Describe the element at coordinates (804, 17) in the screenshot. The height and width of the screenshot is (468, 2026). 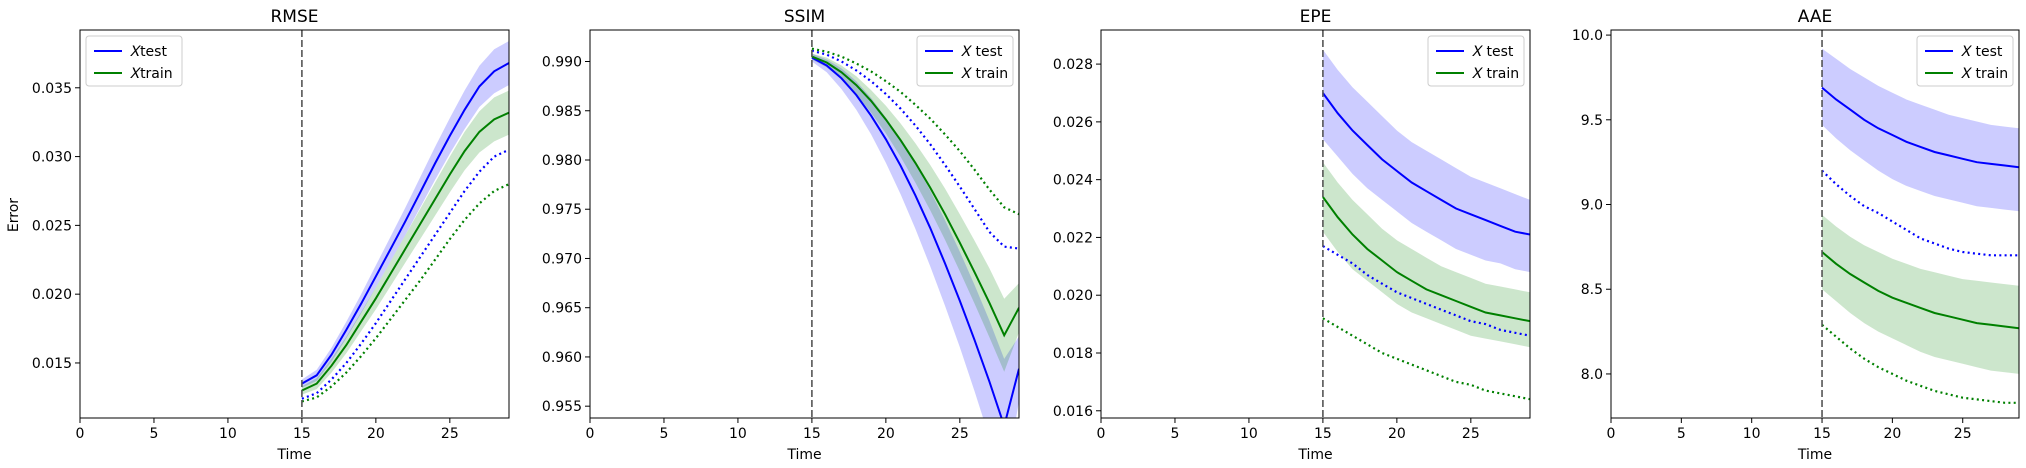
I see `chart-title: SSIM` at that location.